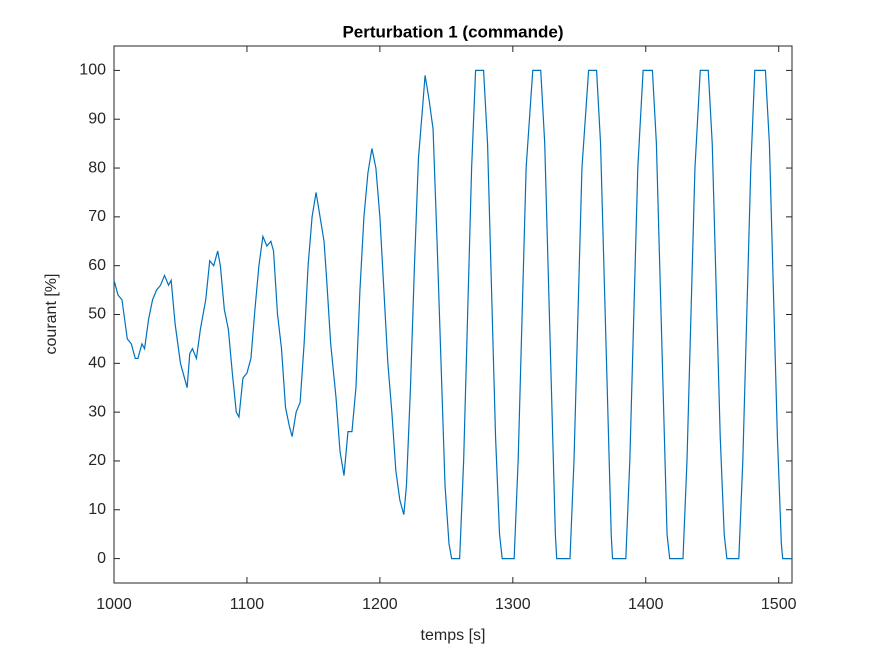  What do you see at coordinates (97, 411) in the screenshot?
I see `y-tick-label: 30` at bounding box center [97, 411].